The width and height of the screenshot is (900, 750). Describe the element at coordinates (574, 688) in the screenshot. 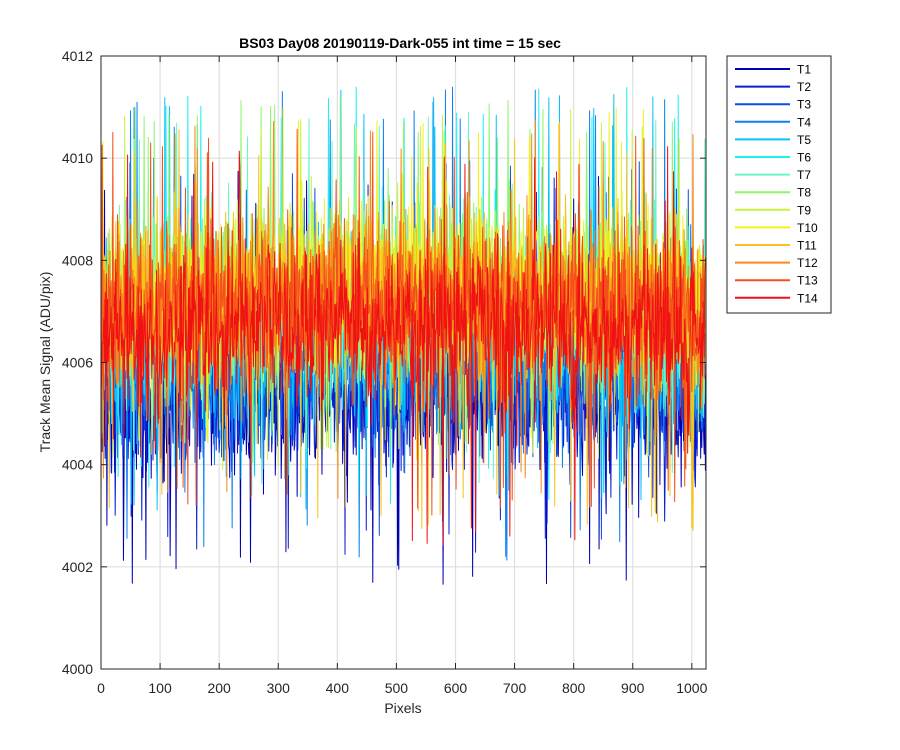

I see `x-tick-label: 800` at that location.